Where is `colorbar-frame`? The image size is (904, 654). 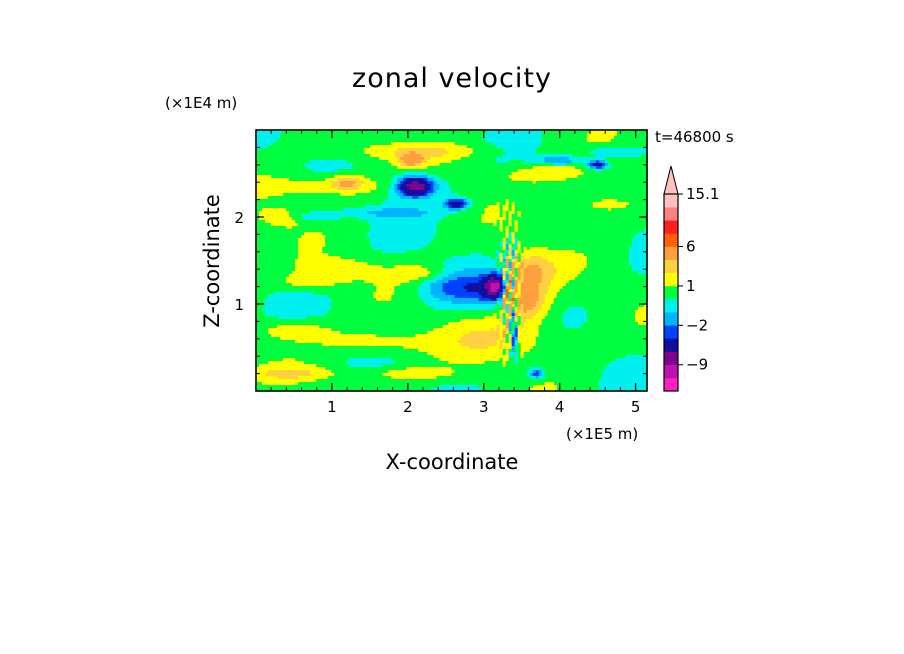
colorbar-frame is located at coordinates (671, 292).